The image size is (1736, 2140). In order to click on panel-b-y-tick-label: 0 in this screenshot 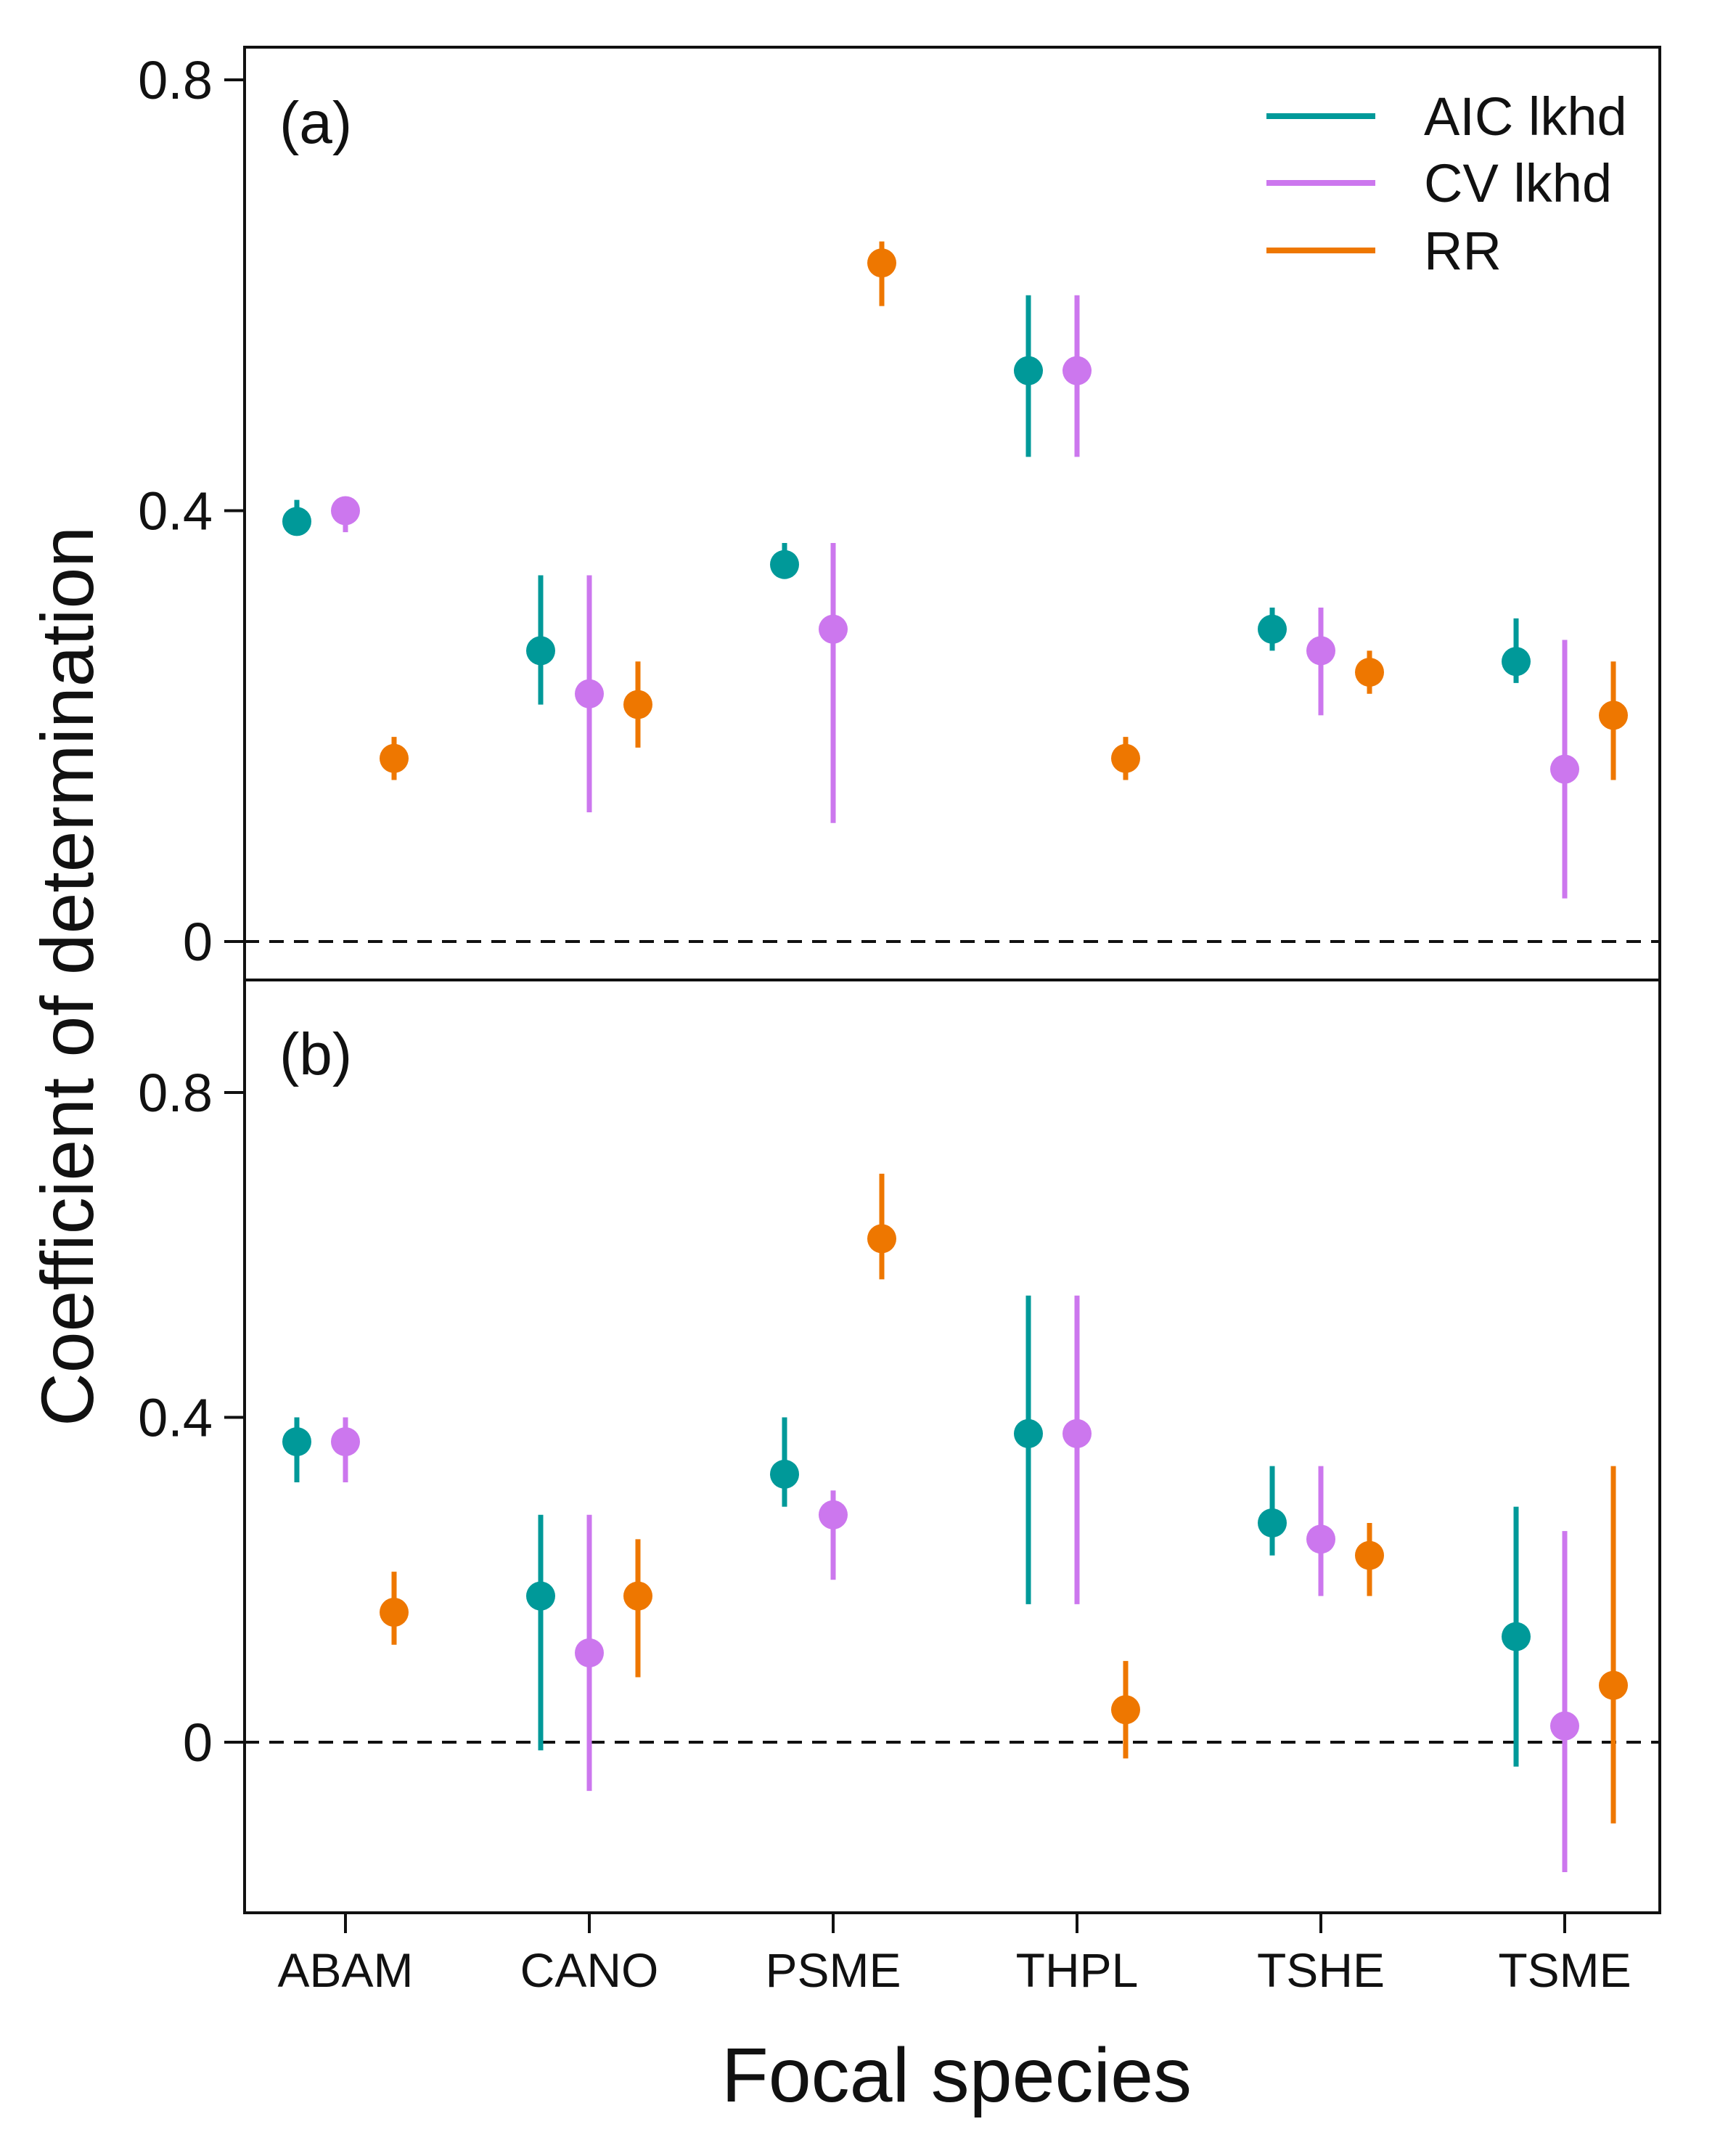, I will do `click(198, 1742)`.